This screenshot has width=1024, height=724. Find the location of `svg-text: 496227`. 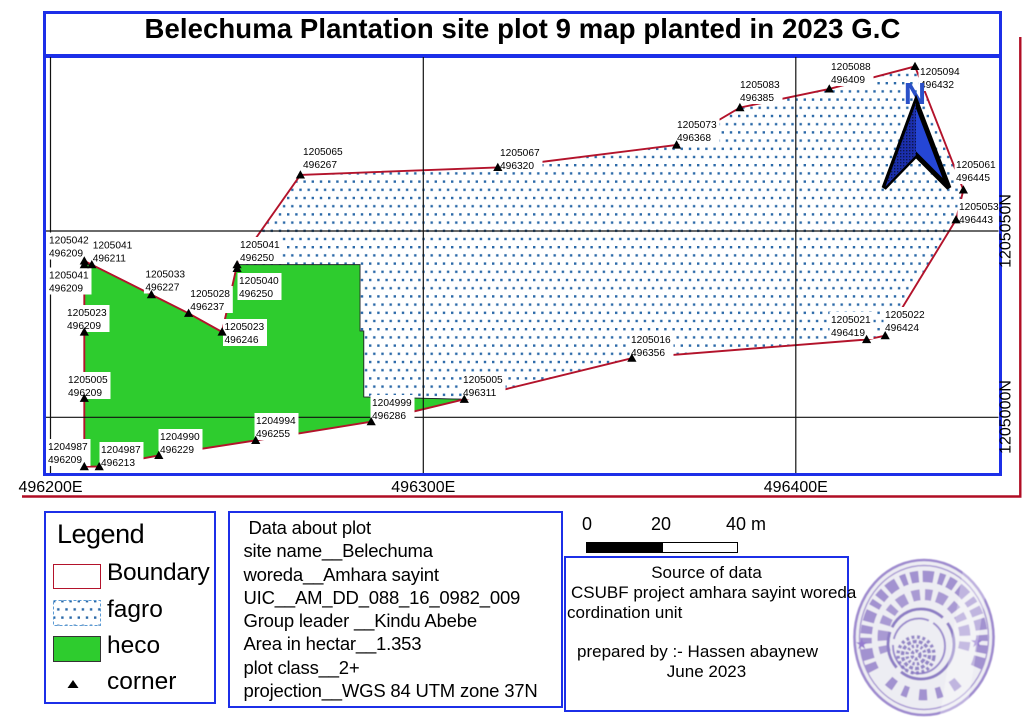

svg-text: 496227 is located at coordinates (162, 288).